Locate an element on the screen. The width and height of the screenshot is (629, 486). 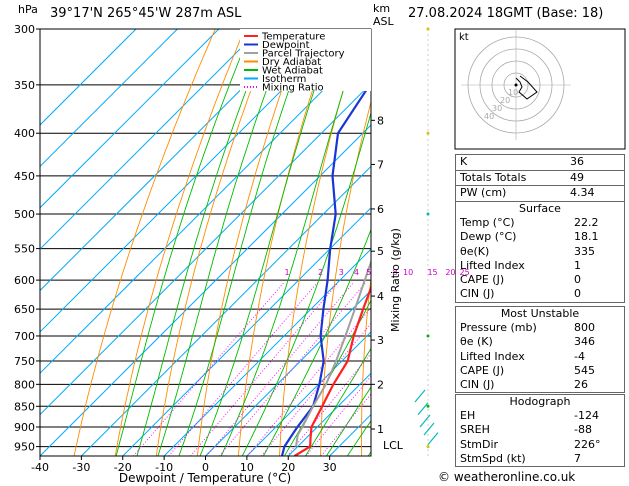
copyright-footer: © weatheronline.co.uk is located at coordinates (507, 477).